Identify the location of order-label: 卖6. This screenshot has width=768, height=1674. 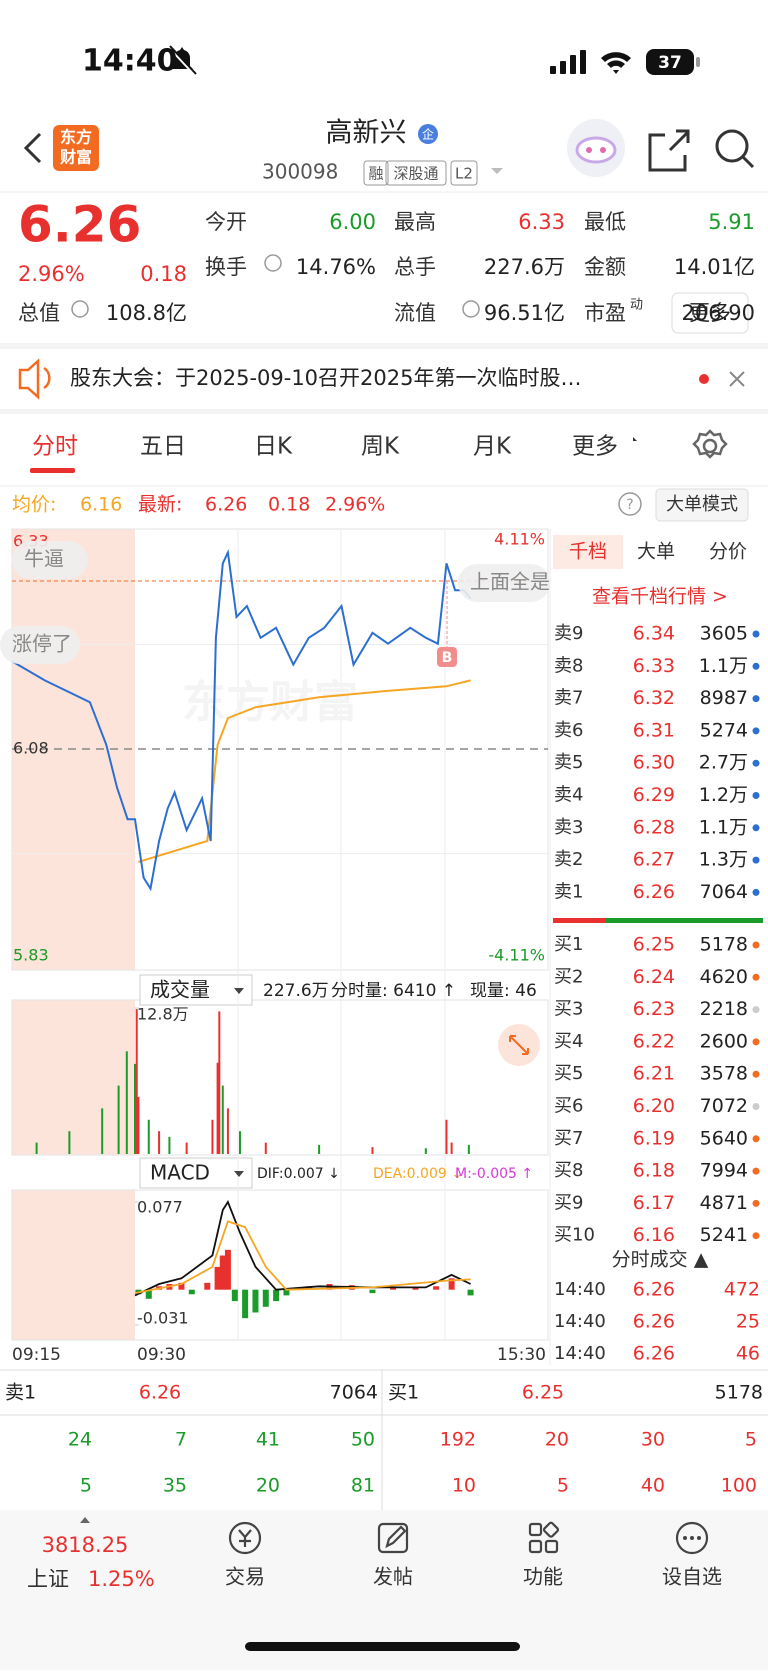
(568, 730).